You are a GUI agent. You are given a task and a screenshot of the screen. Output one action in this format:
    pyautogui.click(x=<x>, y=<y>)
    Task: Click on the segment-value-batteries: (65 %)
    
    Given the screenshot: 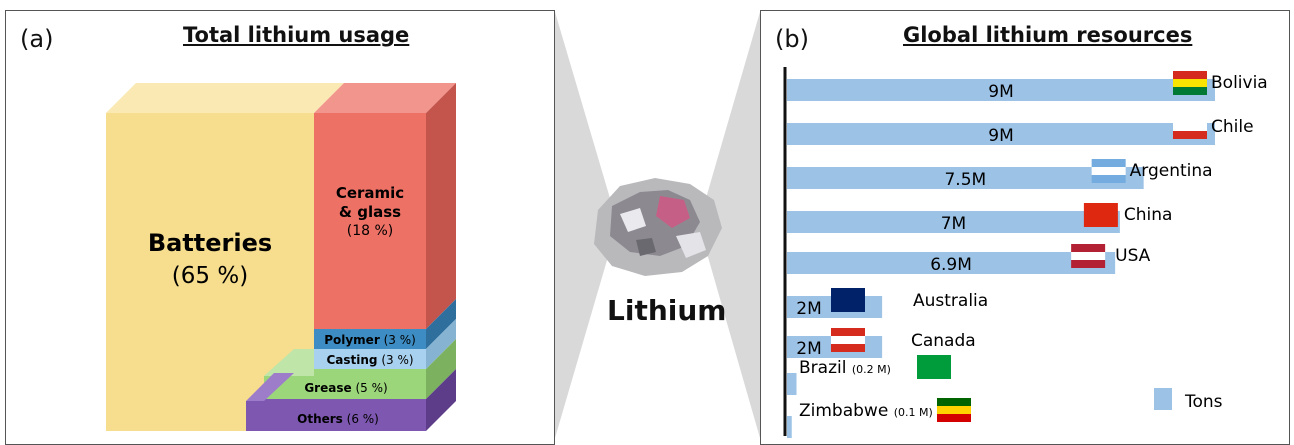 What is the action you would take?
    pyautogui.click(x=210, y=276)
    